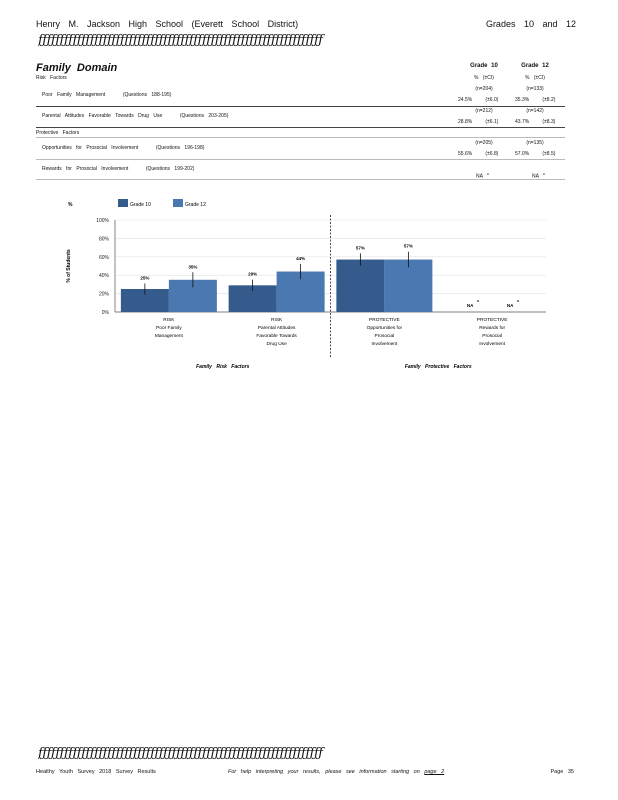 The height and width of the screenshot is (800, 618). I want to click on x-category-label: Parental Attitudes, so click(277, 328).